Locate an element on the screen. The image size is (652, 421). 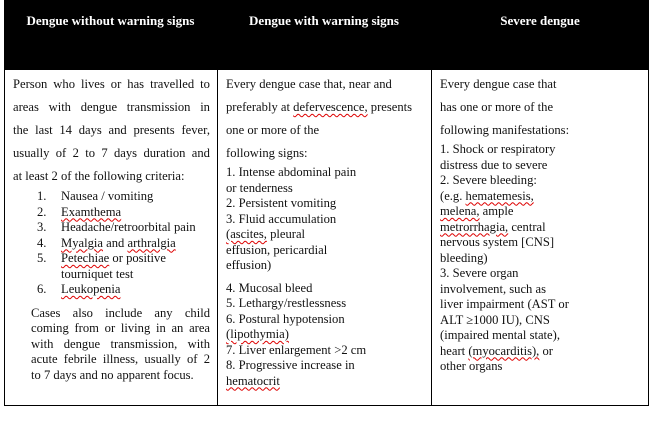
text-line: effusion) is located at coordinates (249, 265).